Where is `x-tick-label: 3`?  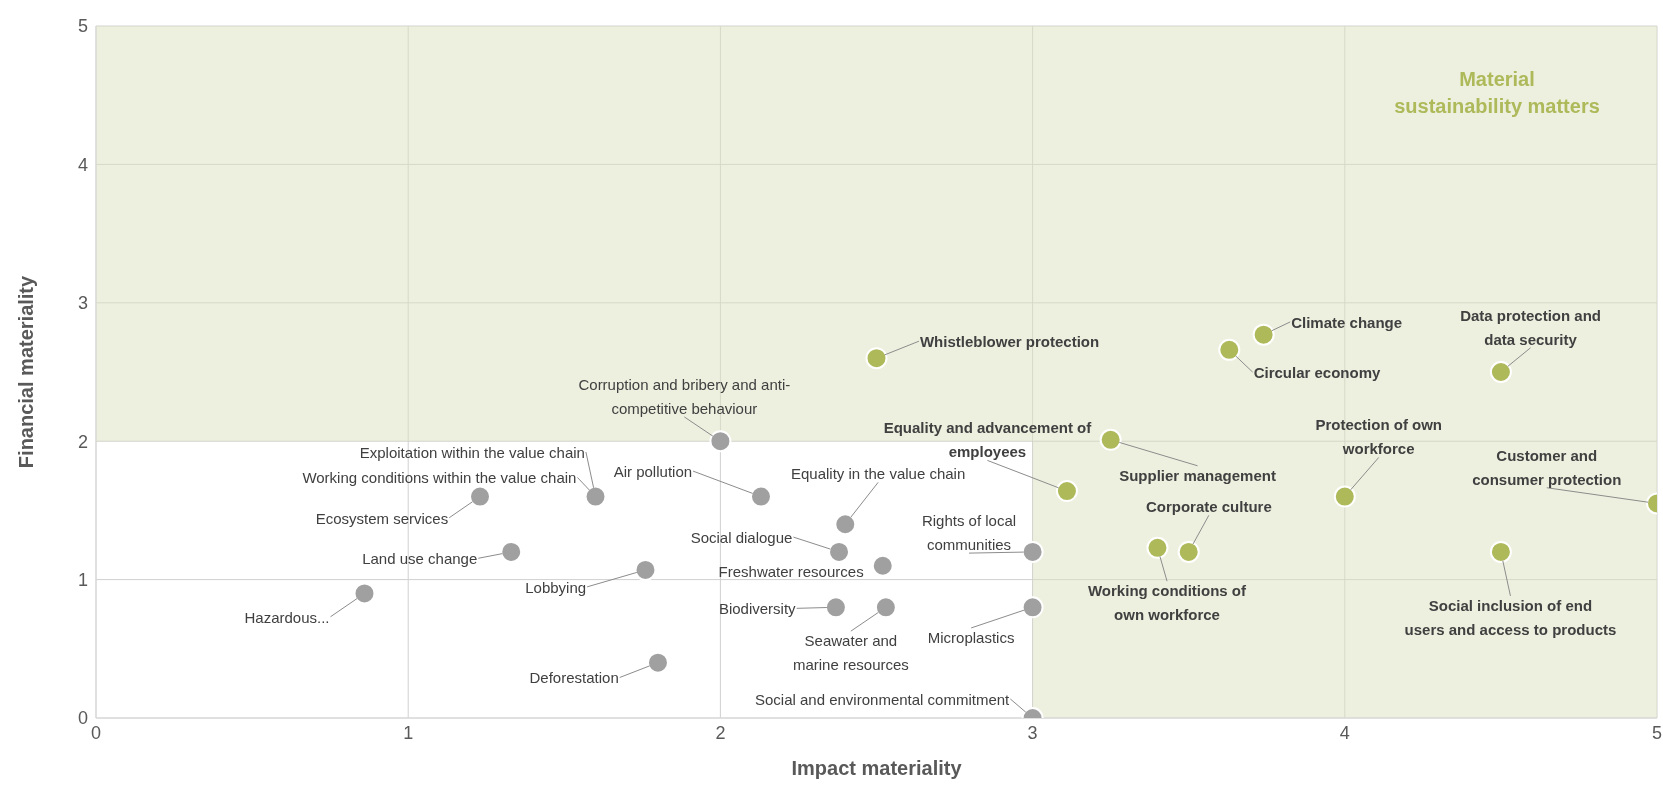 x-tick-label: 3 is located at coordinates (1032, 732).